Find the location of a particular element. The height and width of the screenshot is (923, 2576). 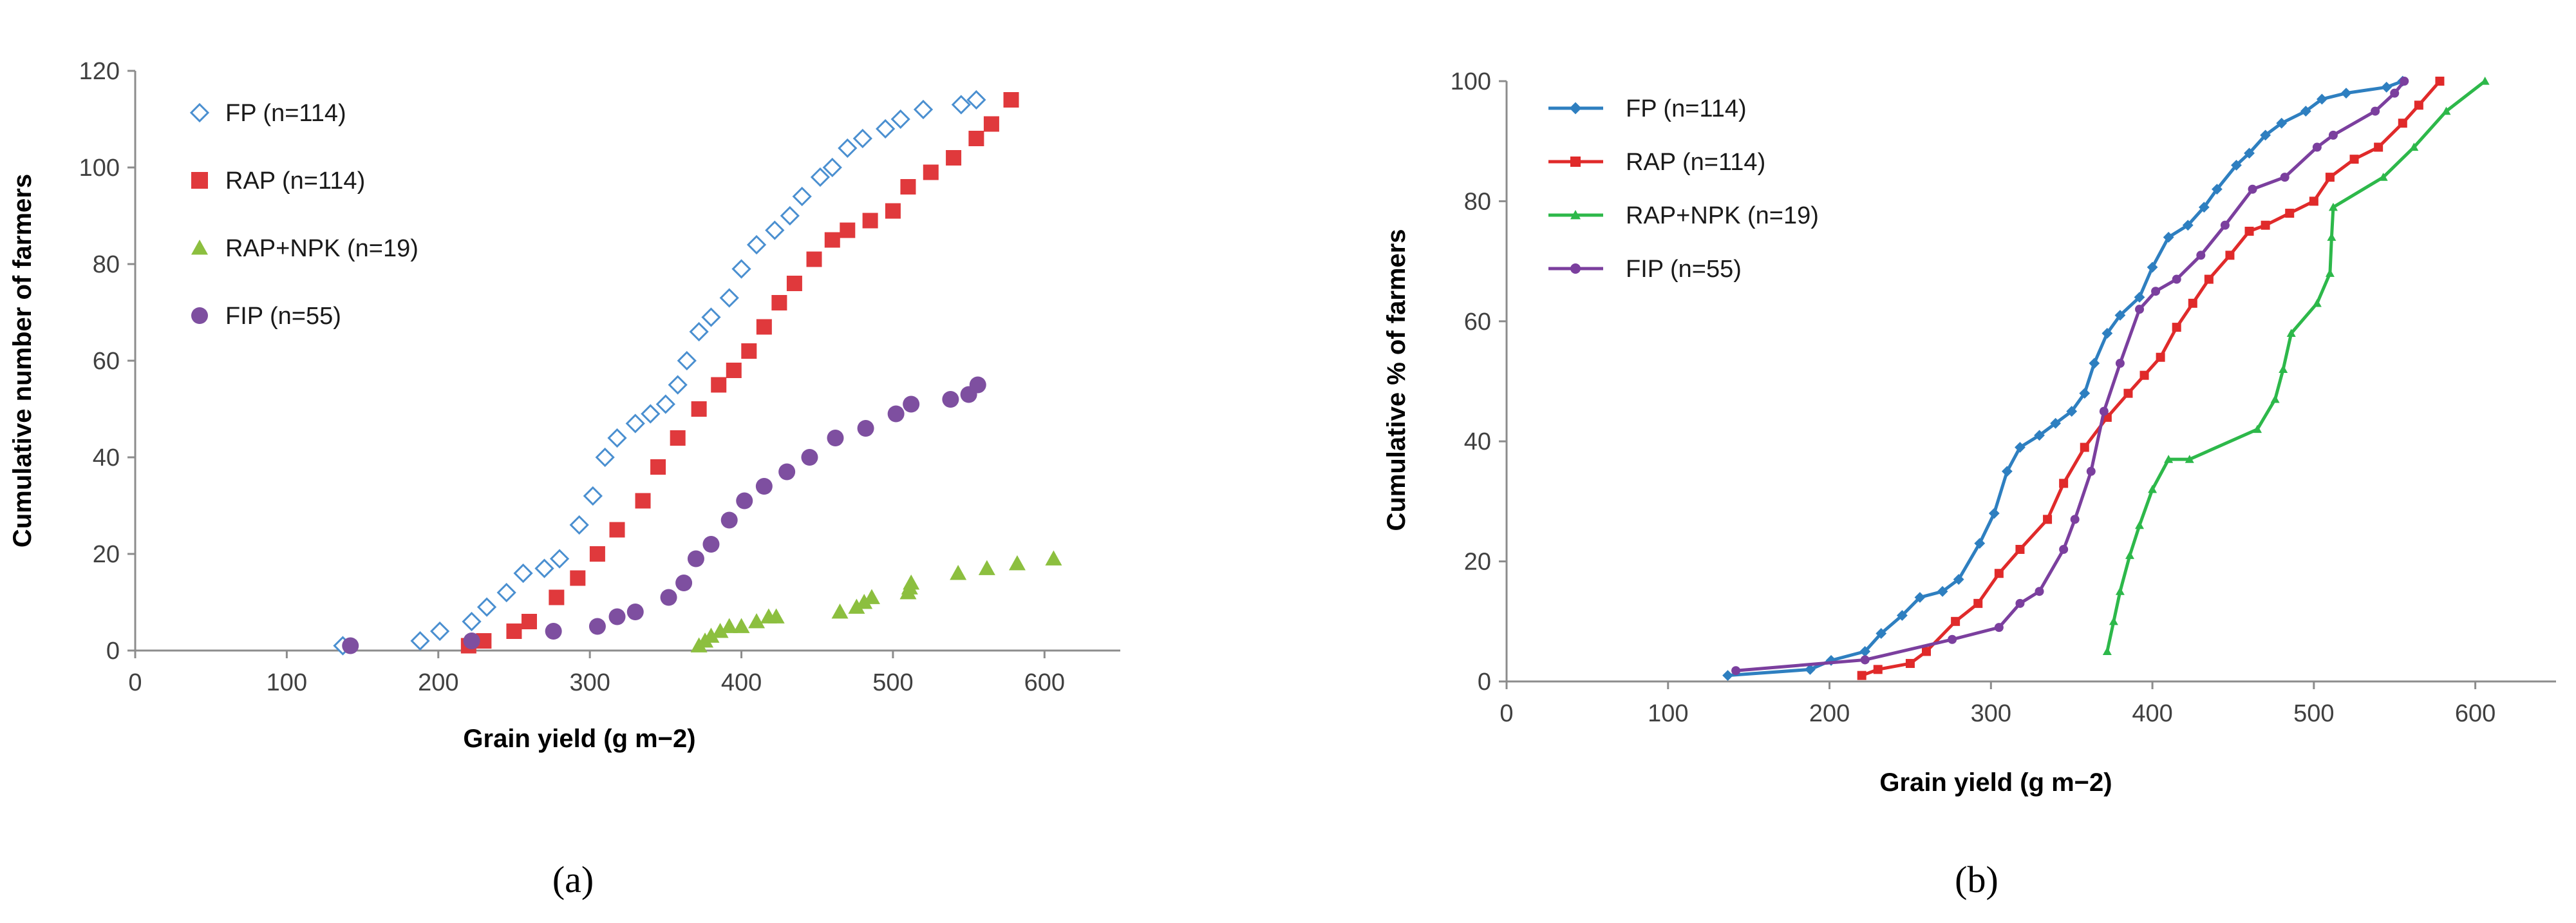

legend-item: RAP (n=114) is located at coordinates (278, 181).